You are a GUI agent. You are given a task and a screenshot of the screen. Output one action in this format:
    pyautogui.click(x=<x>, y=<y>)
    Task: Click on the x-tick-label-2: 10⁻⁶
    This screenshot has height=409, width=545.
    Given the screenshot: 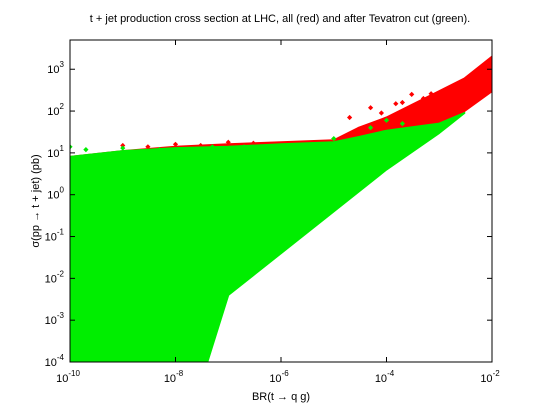 What is the action you would take?
    pyautogui.click(x=279, y=377)
    